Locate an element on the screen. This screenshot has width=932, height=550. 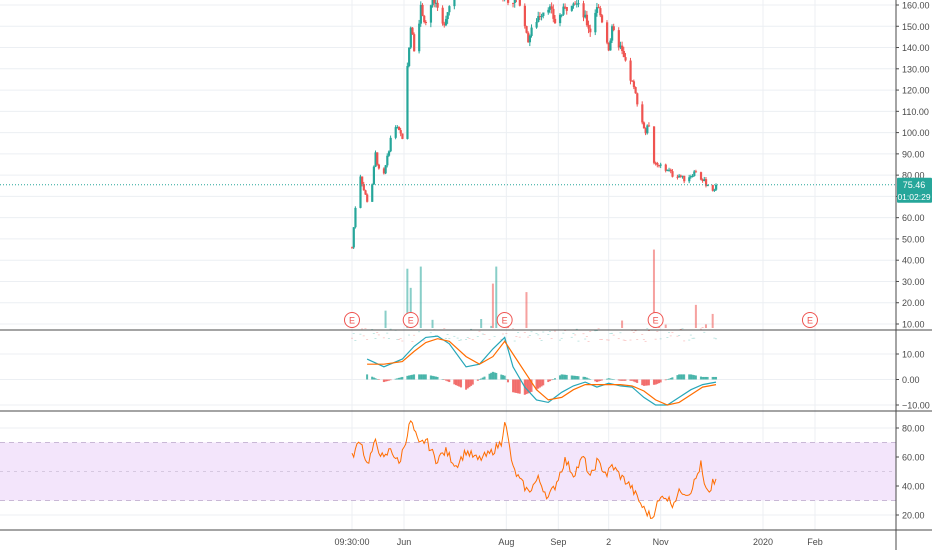
macd-indicator is located at coordinates (542, 370).